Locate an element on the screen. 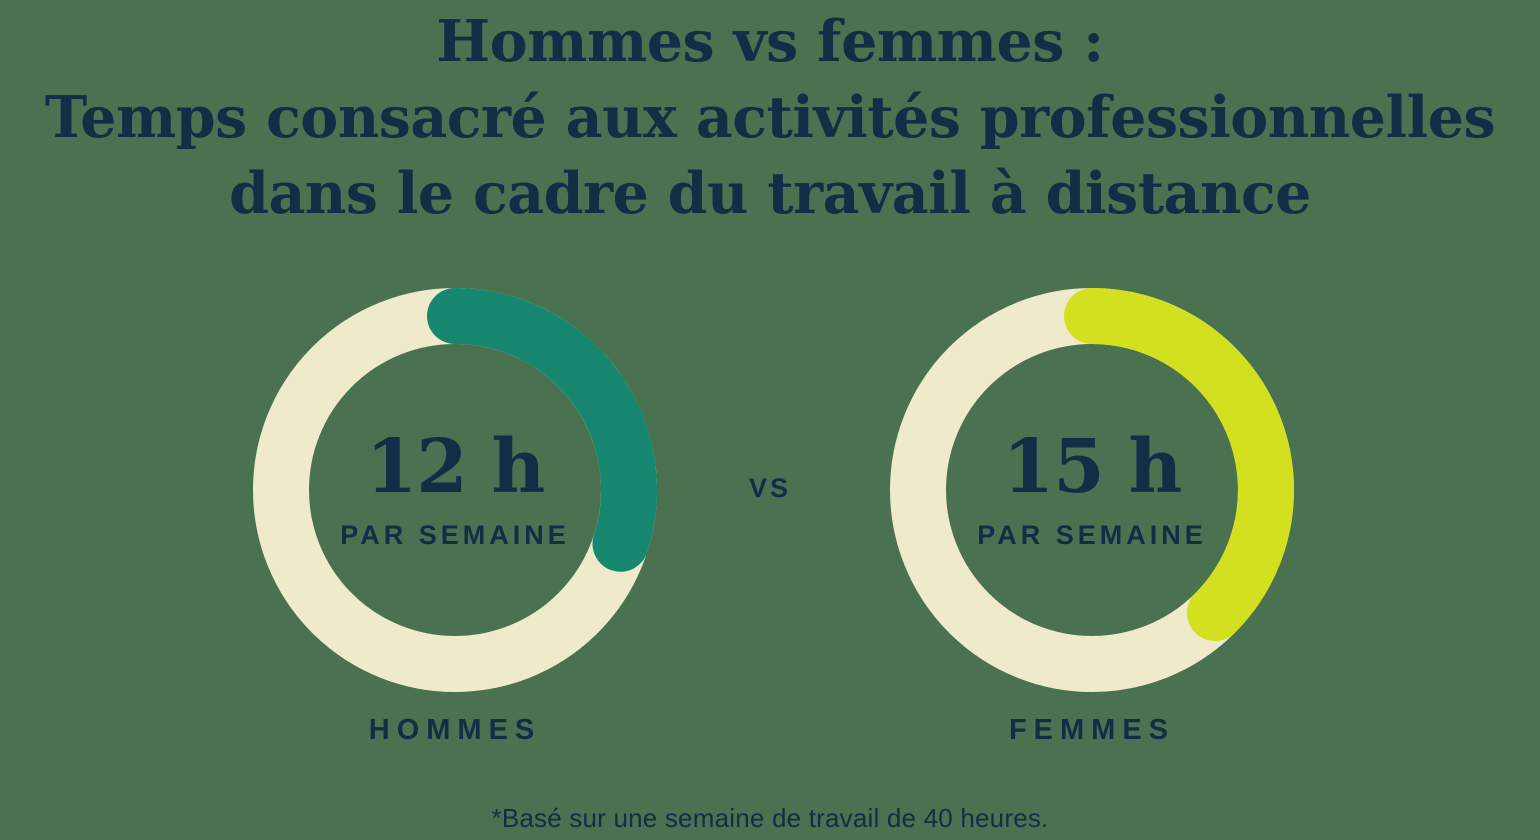  title-line-1: Hommes vs femmes : is located at coordinates (770, 41).